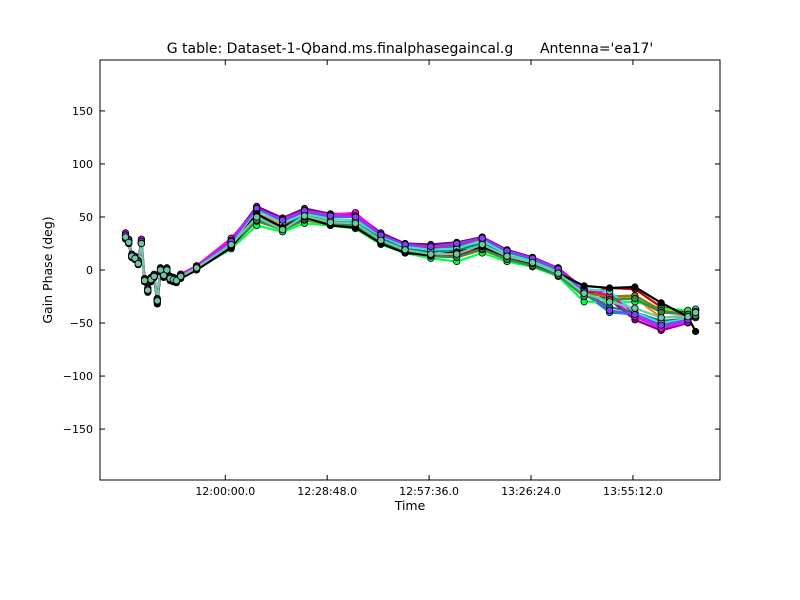  What do you see at coordinates (86, 217) in the screenshot?
I see `y-tick-label: 50` at bounding box center [86, 217].